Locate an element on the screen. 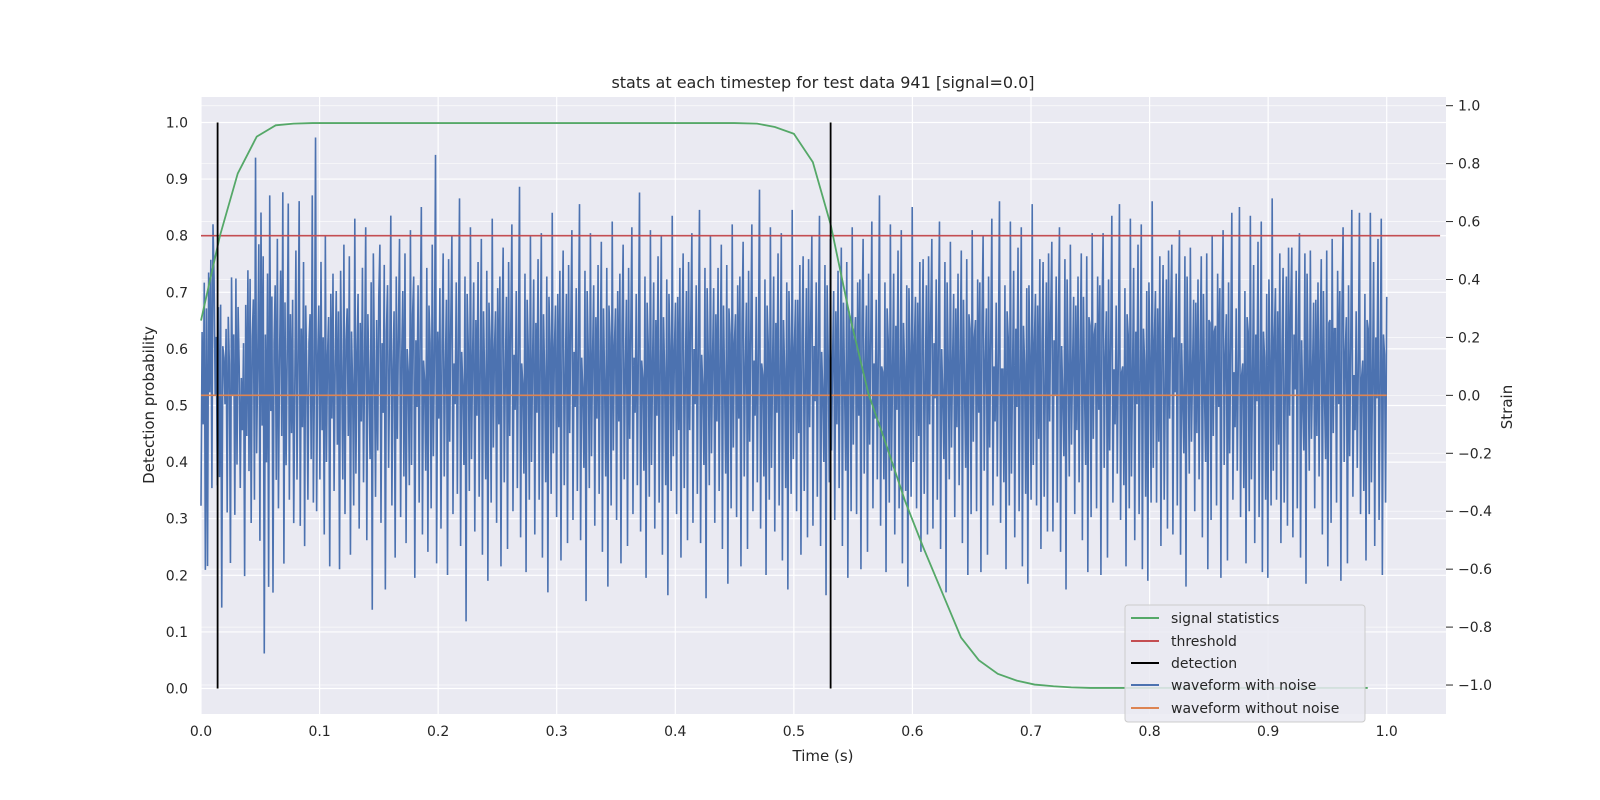  x-tick-label: 0.2 is located at coordinates (438, 732).